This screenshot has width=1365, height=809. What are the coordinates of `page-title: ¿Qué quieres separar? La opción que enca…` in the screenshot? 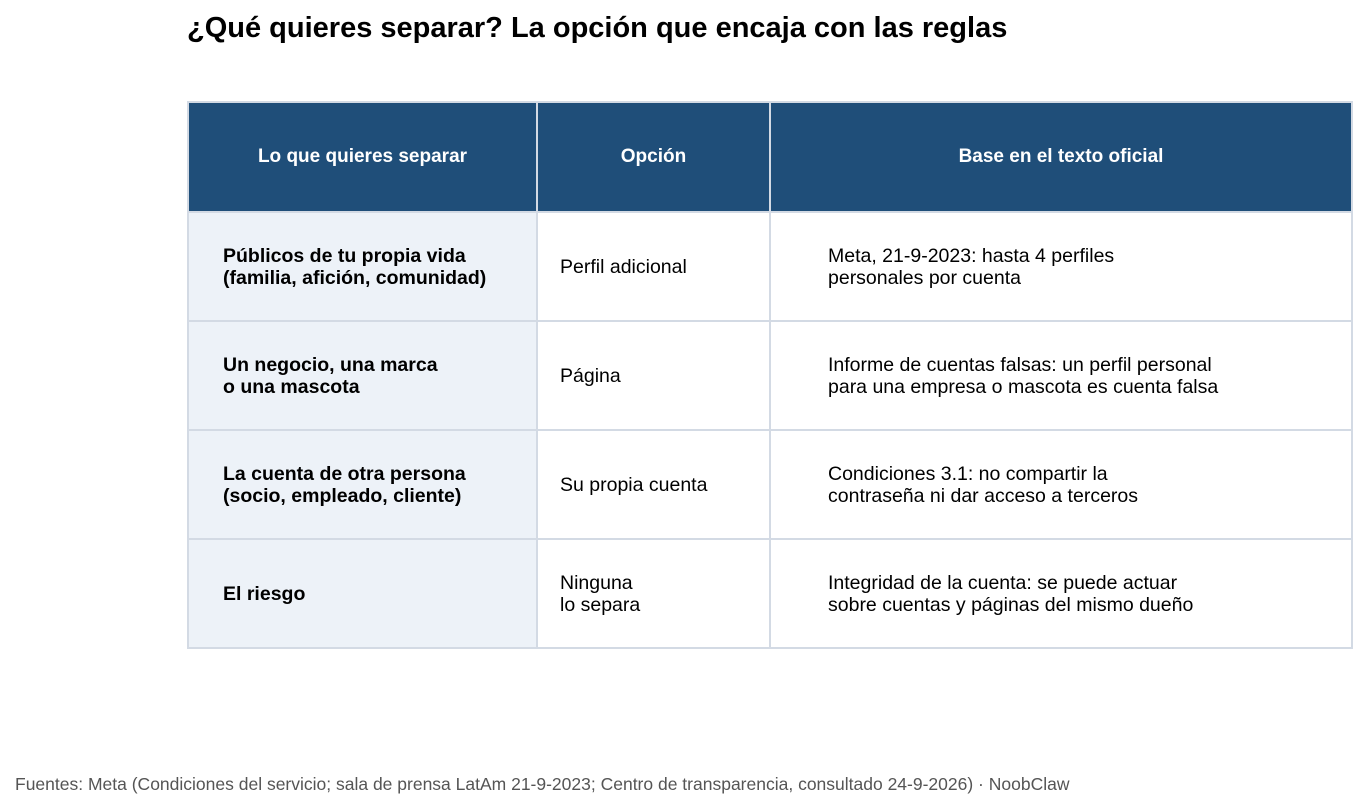 It's located at (597, 28).